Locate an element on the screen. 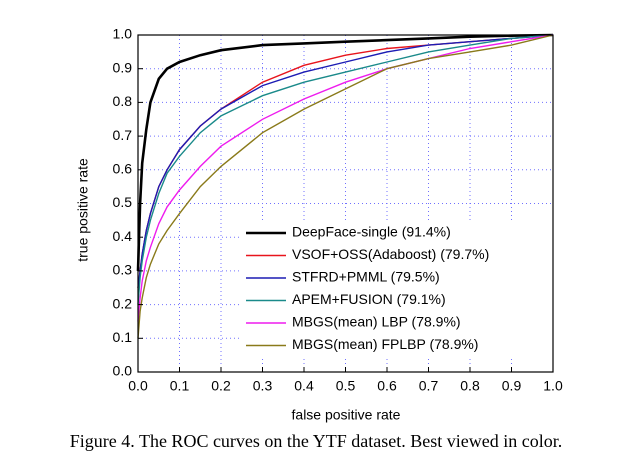 This screenshot has height=473, width=632. x-axis-label: false positive rate is located at coordinates (346, 415).